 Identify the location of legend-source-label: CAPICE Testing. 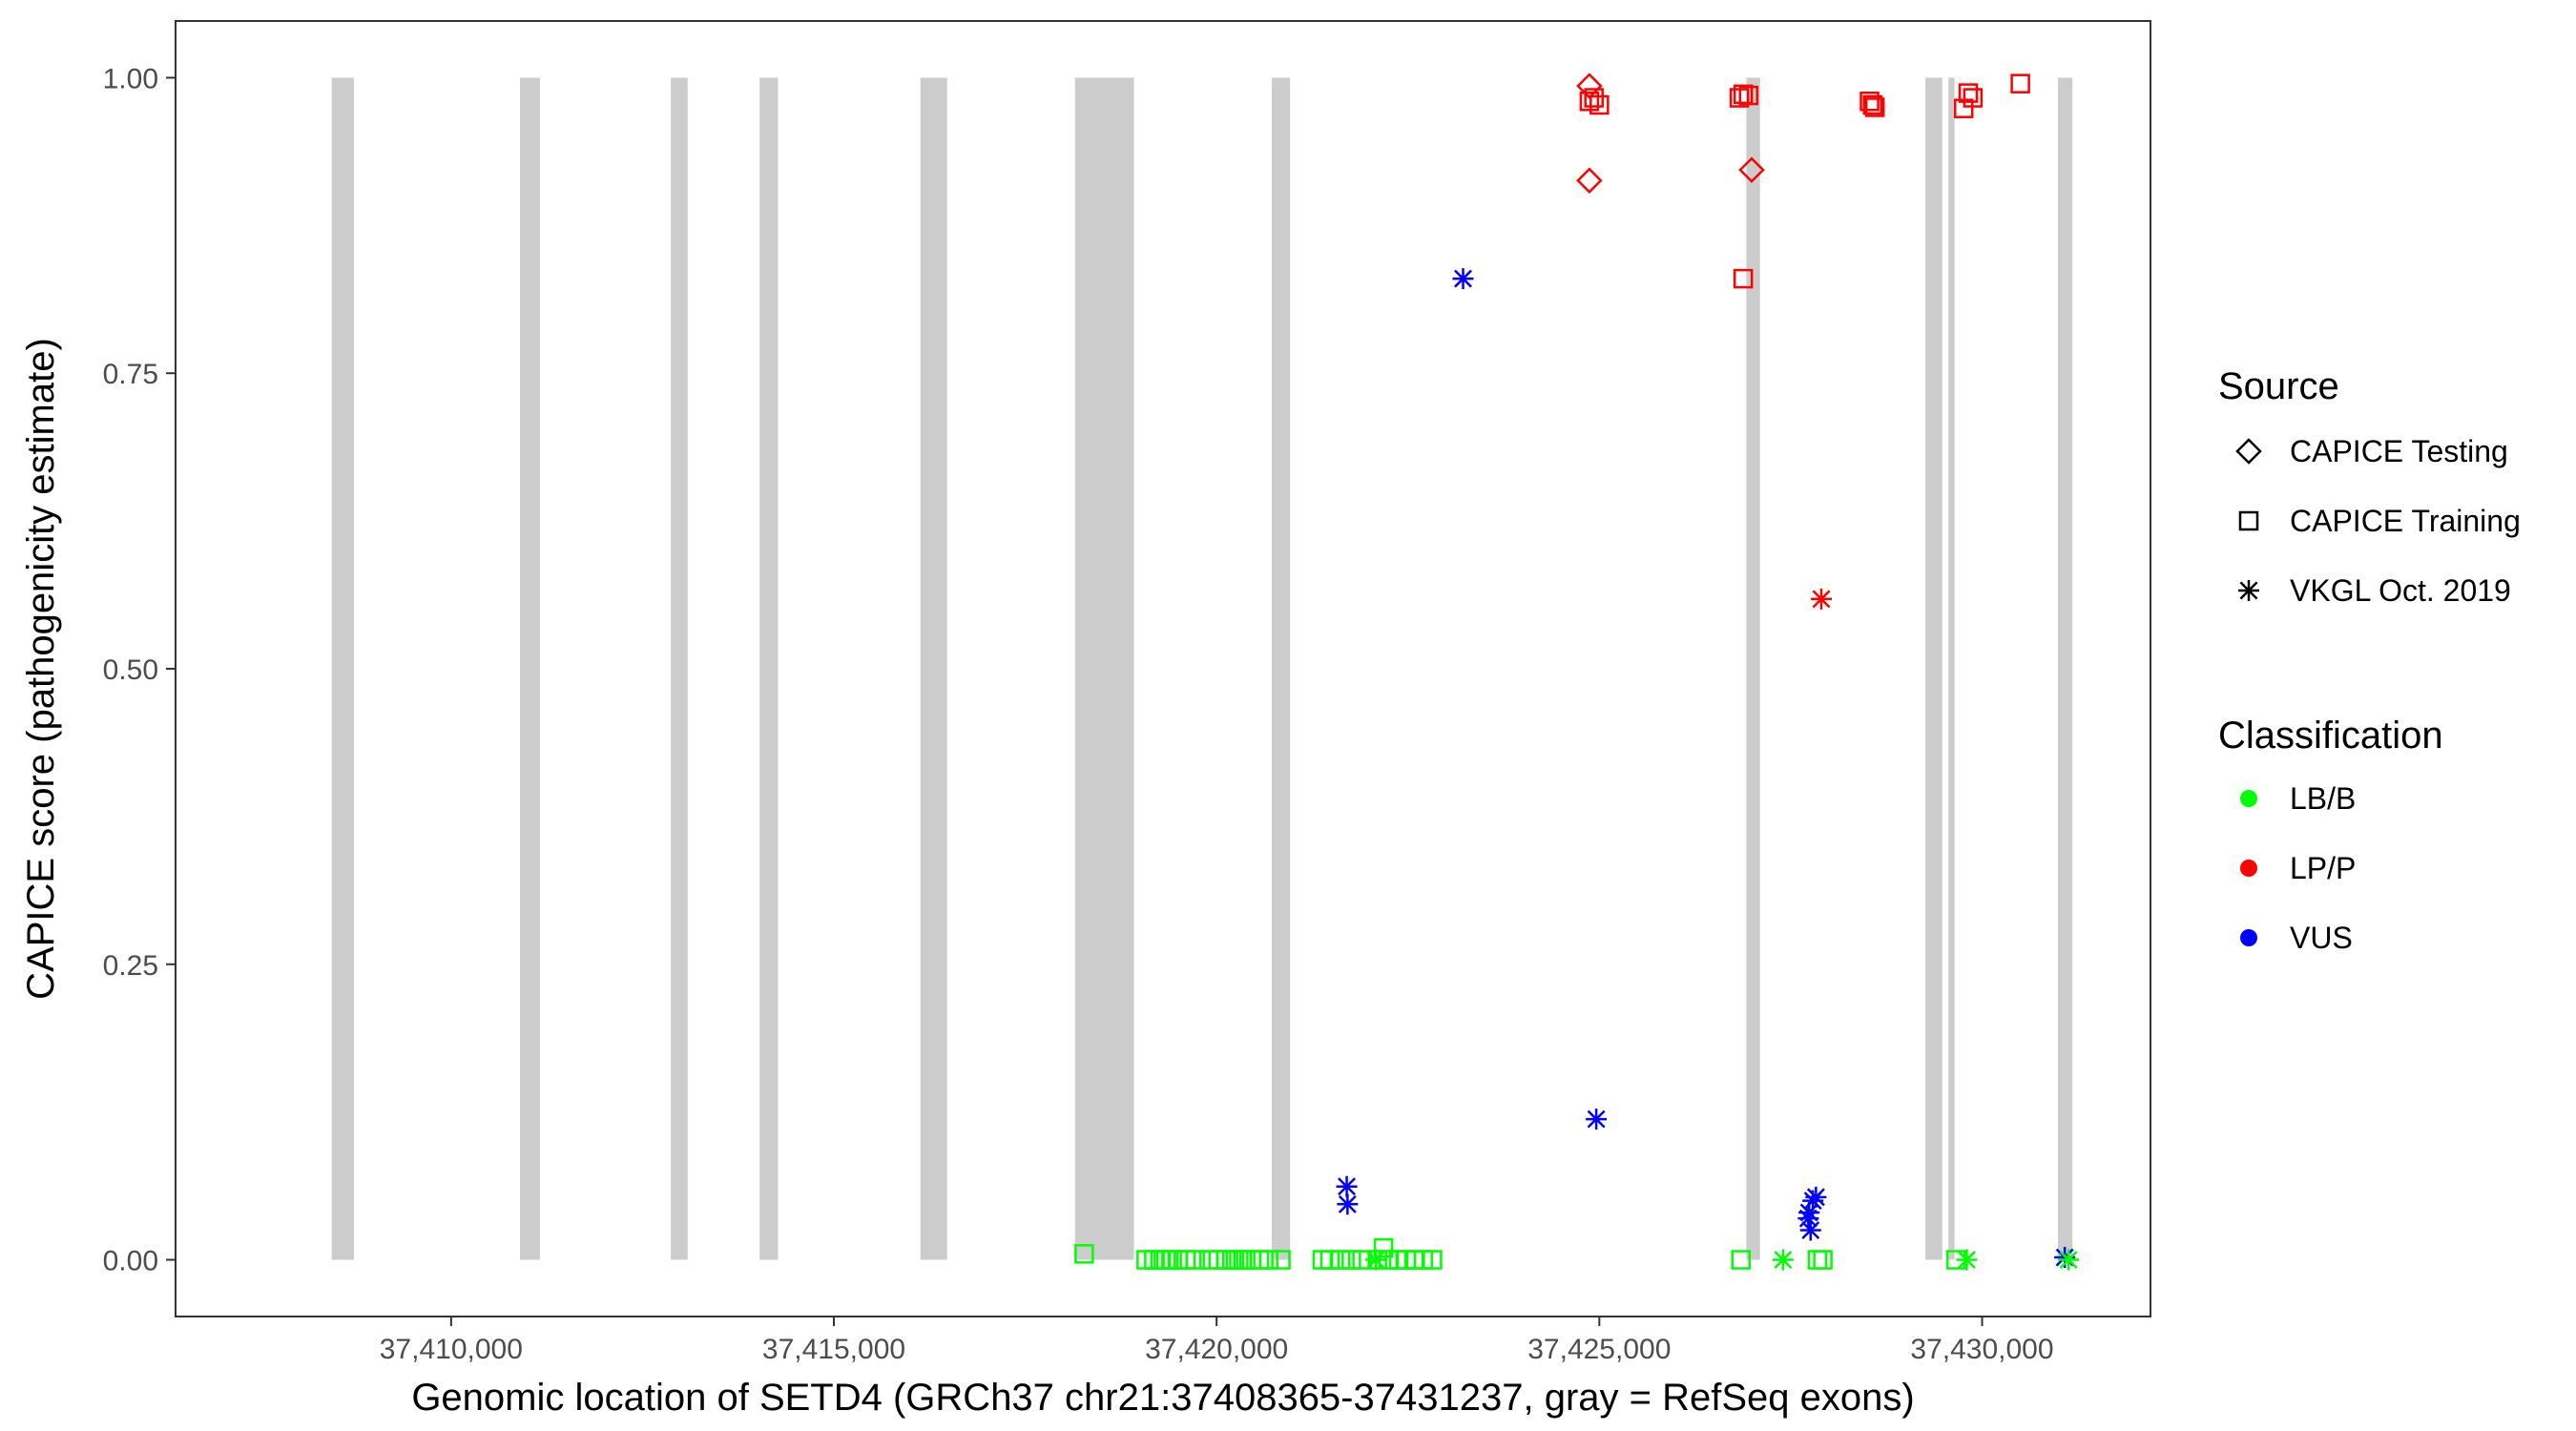
(2399, 451).